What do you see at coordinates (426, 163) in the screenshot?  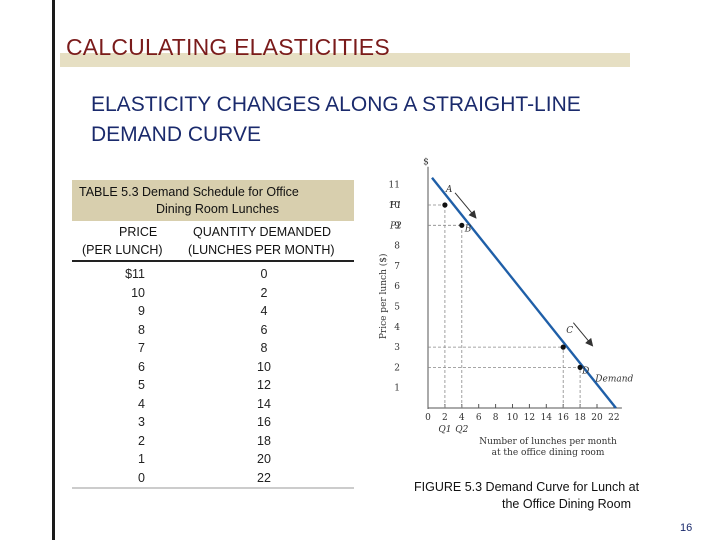 I see `y-axis-top-label: $` at bounding box center [426, 163].